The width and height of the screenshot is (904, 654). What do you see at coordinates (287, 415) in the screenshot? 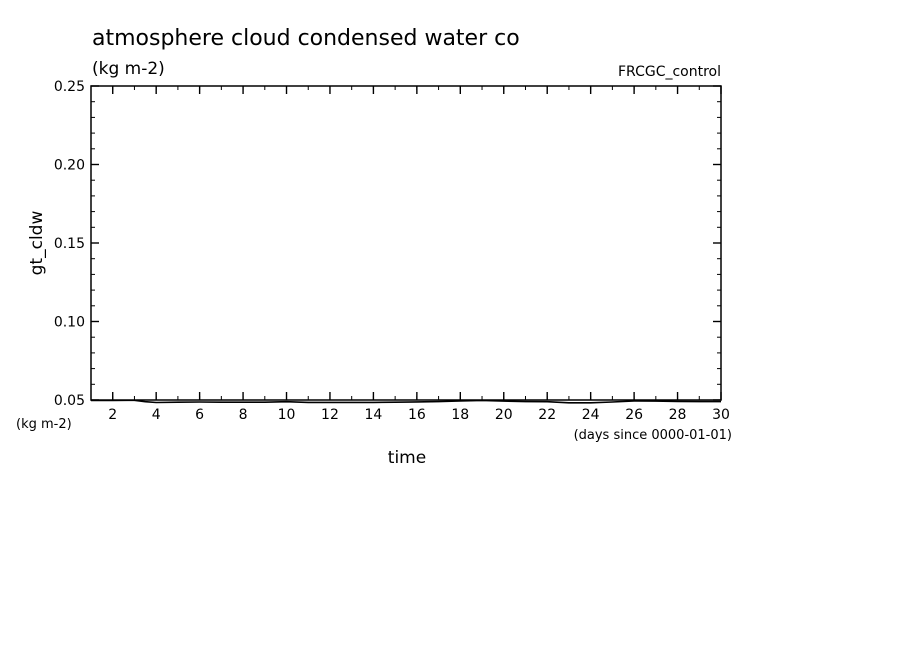
I see `x-tick-label: 10` at bounding box center [287, 415].